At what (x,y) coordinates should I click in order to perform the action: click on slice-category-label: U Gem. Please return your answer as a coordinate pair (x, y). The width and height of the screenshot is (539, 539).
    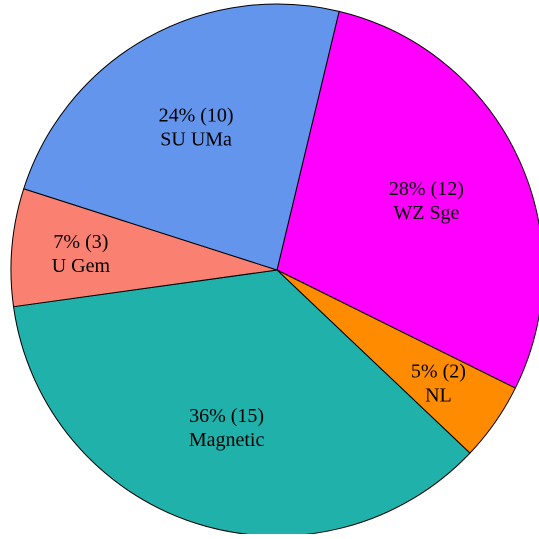
    Looking at the image, I should click on (81, 266).